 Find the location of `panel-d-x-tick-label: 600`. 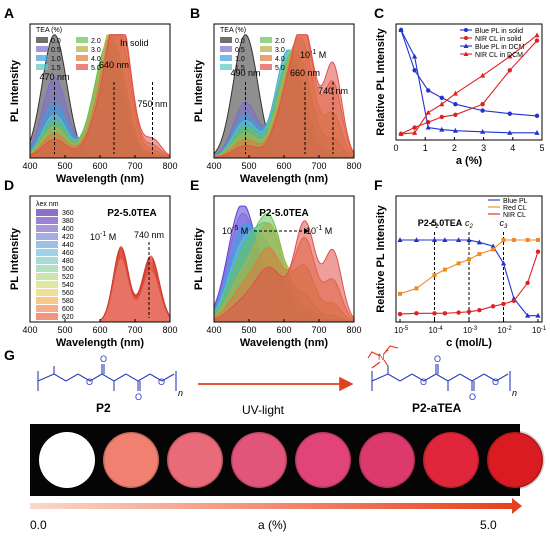

panel-d-x-tick-label: 600 is located at coordinates (99, 330).